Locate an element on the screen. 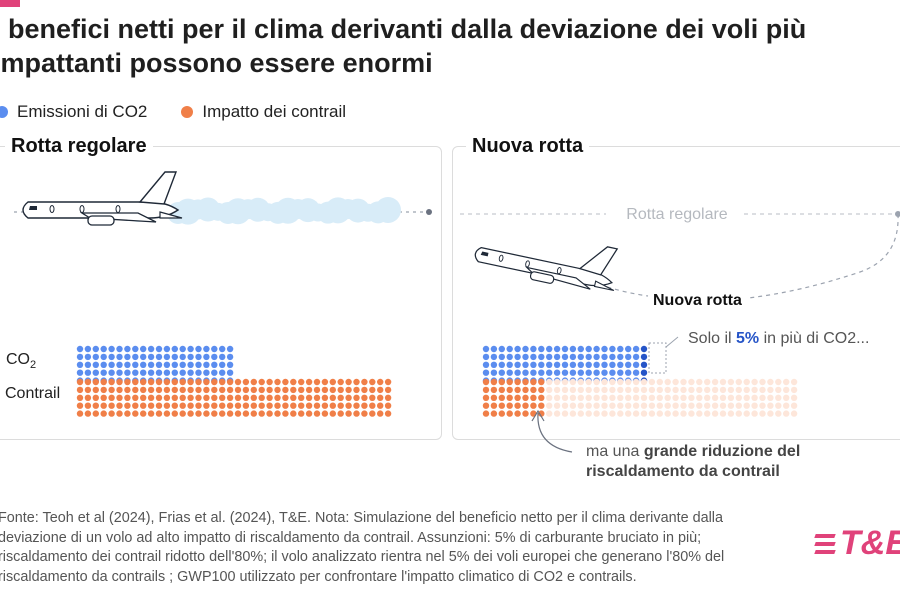  label-regular-route-faded: Rotta regolare is located at coordinates (676, 214).